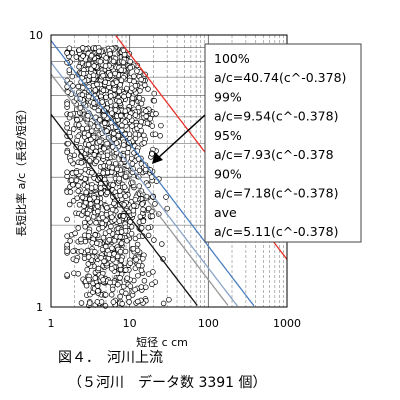 This screenshot has height=400, width=400. I want to click on legend-entry-label: ave, so click(225, 212).